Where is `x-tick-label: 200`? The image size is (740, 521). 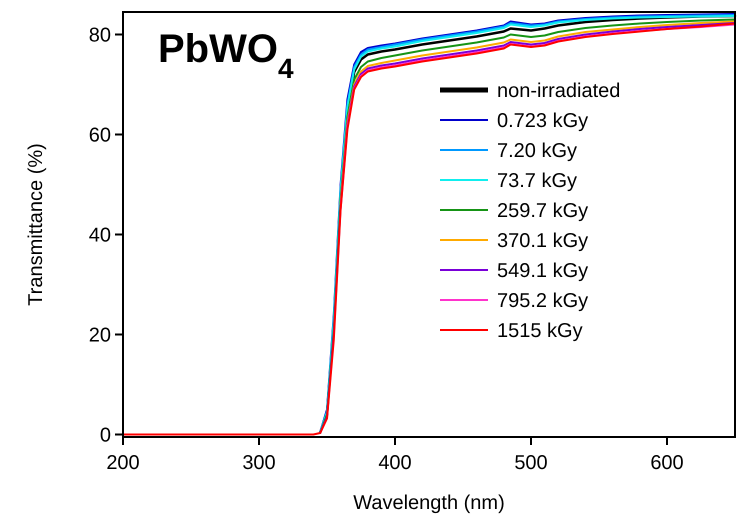
x-tick-label: 200 is located at coordinates (123, 463).